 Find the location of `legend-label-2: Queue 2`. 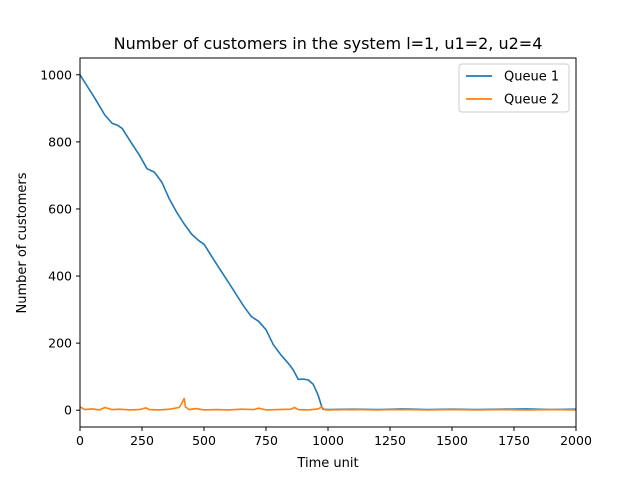

legend-label-2: Queue 2 is located at coordinates (531, 100).